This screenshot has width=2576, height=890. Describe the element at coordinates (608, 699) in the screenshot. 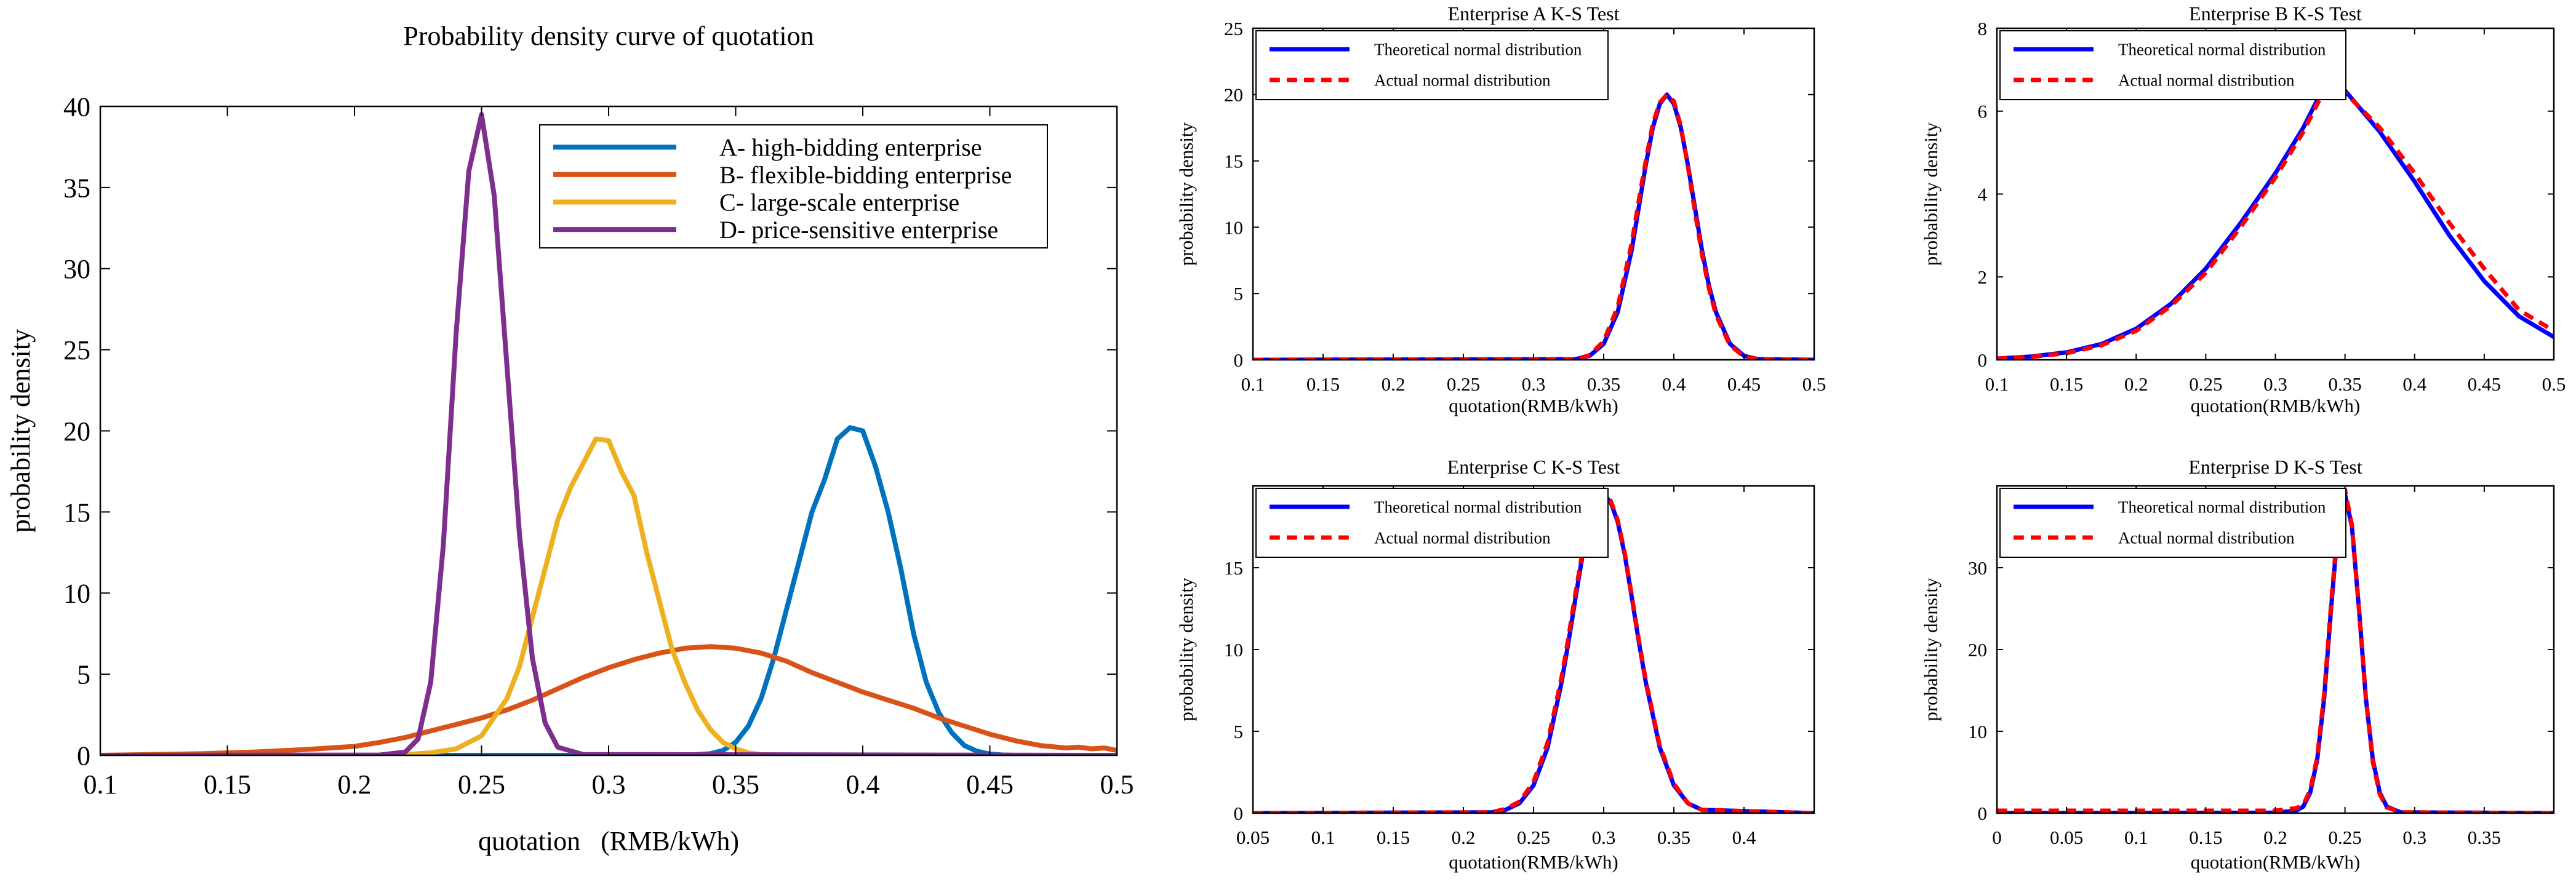

I see `series-line-b` at that location.